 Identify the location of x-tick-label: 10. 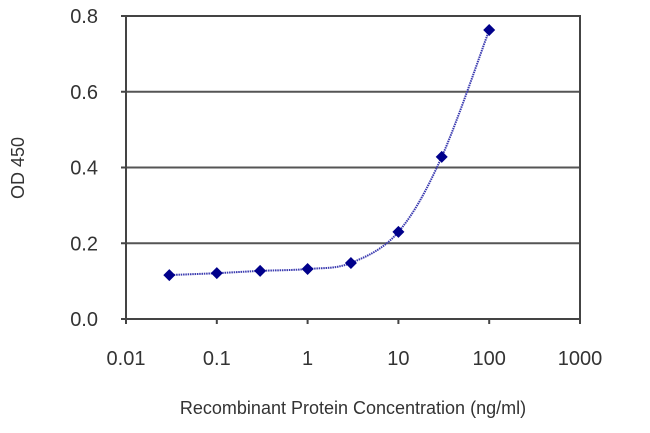
(398, 359).